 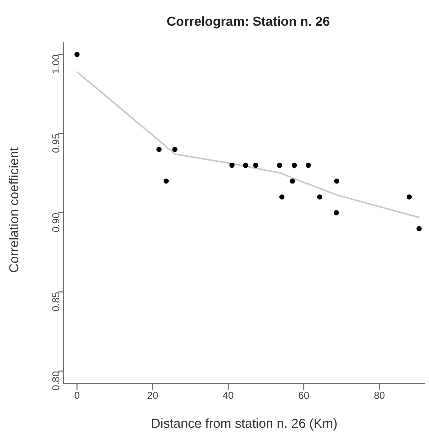 I want to click on x-tick-label: 80, so click(x=380, y=396).